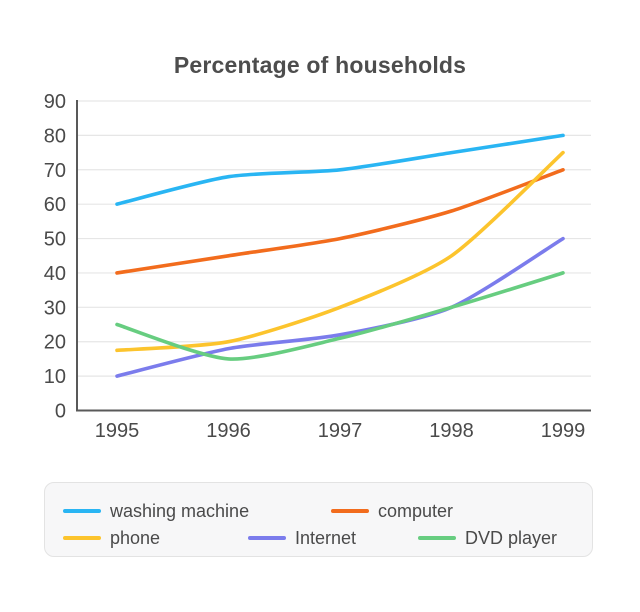  I want to click on legend-item-dvd-player: DVD player, so click(487, 538).